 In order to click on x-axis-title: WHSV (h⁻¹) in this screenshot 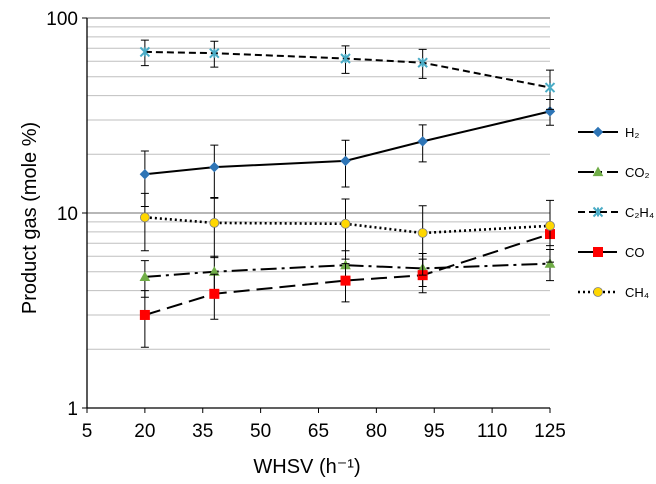, I will do `click(306, 467)`.